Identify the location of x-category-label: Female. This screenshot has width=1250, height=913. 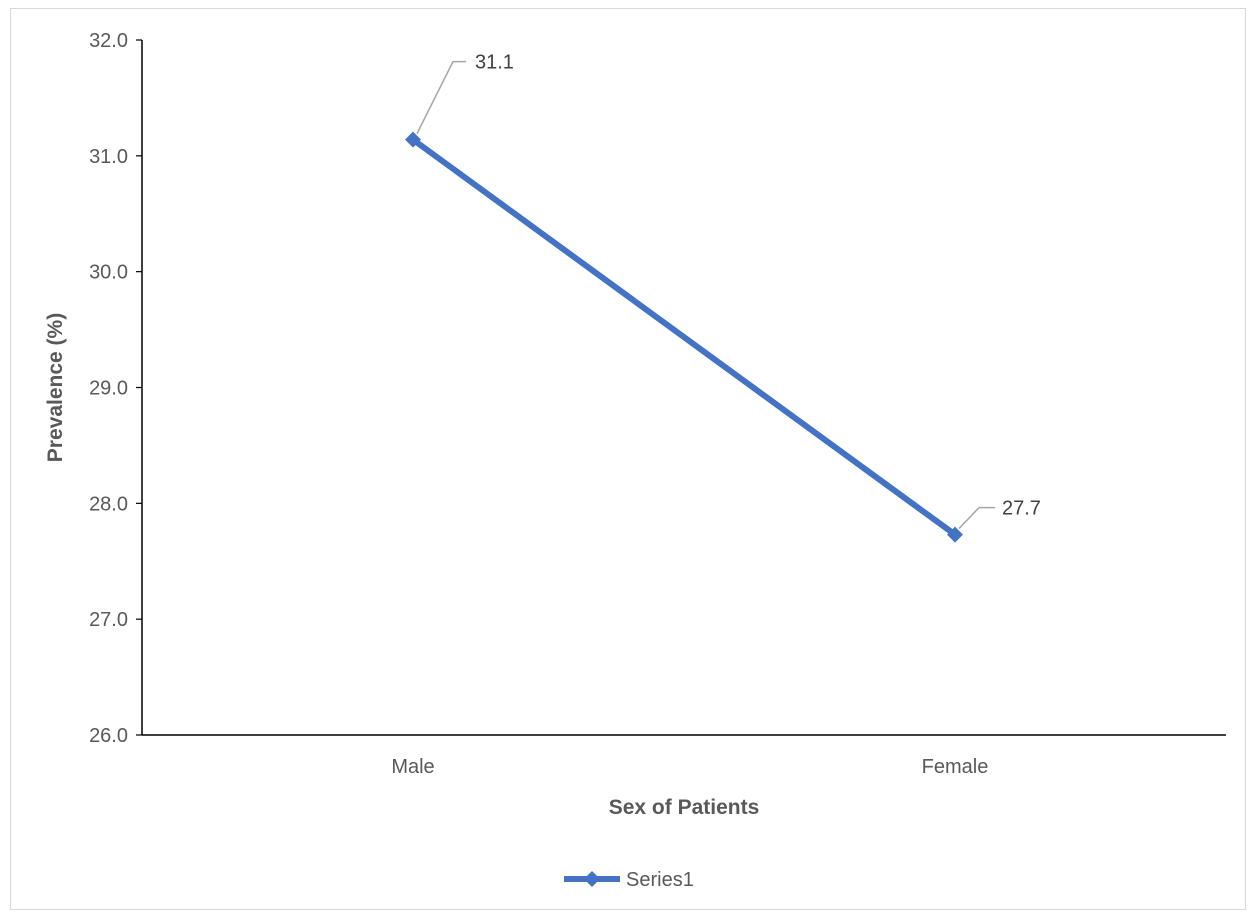
(955, 767).